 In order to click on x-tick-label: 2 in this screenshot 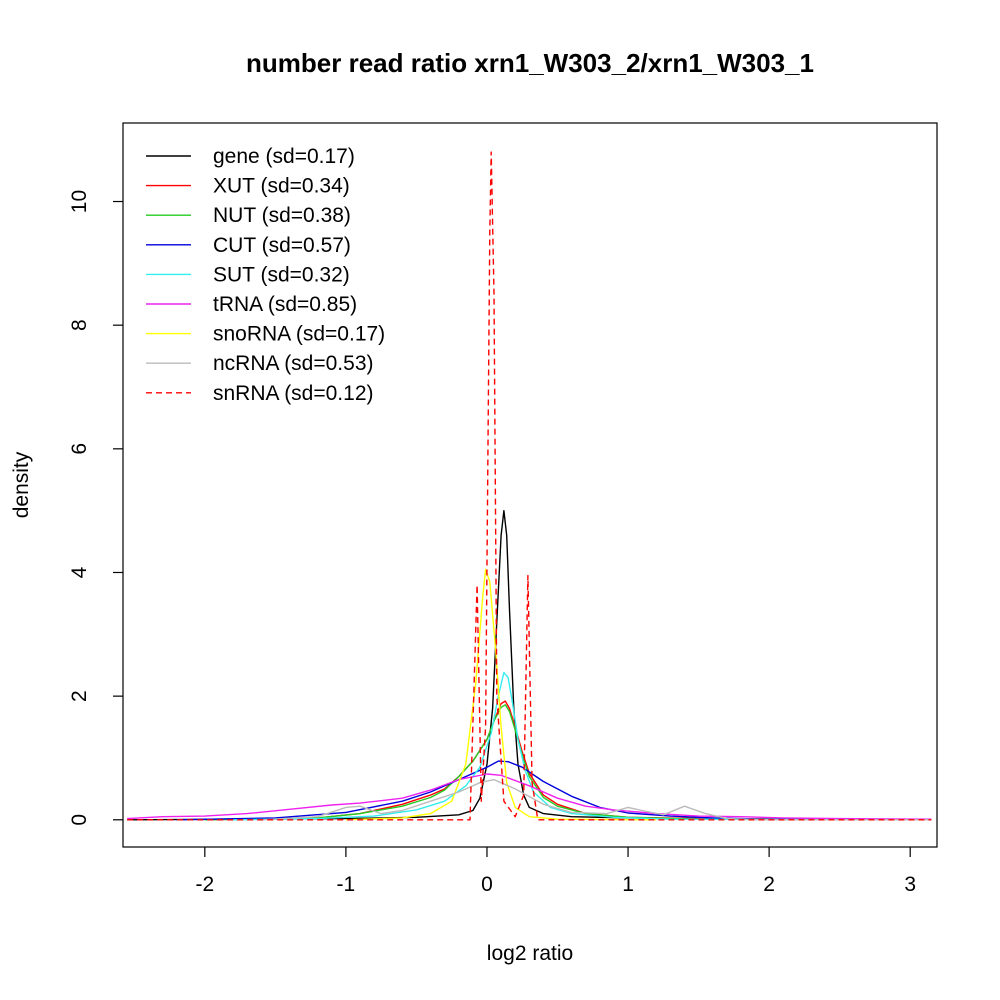, I will do `click(769, 884)`.